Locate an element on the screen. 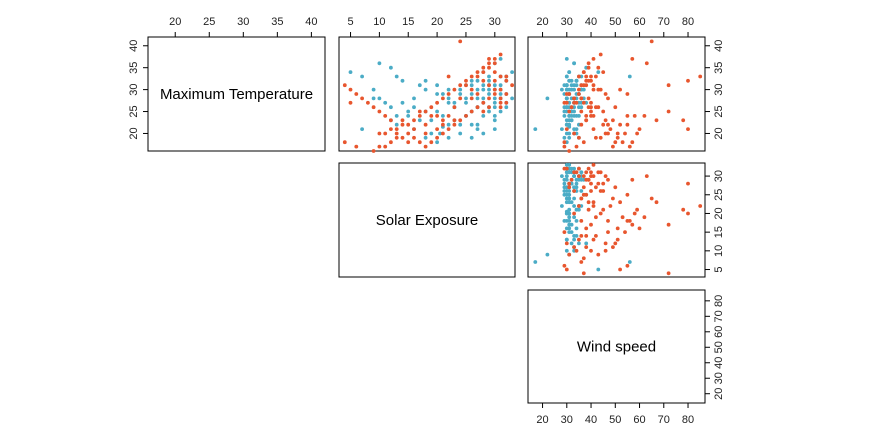 The image size is (880, 443). x-tick-label: 10 is located at coordinates (379, 22).